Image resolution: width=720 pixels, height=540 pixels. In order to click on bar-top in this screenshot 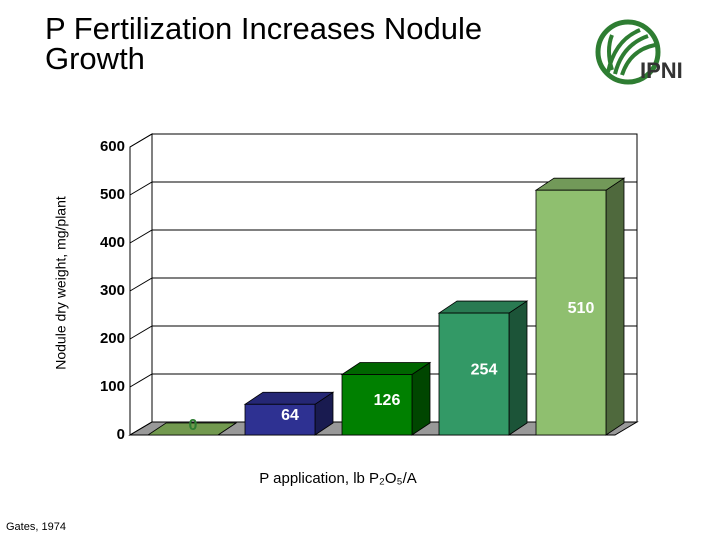, I will do `click(192, 429)`.